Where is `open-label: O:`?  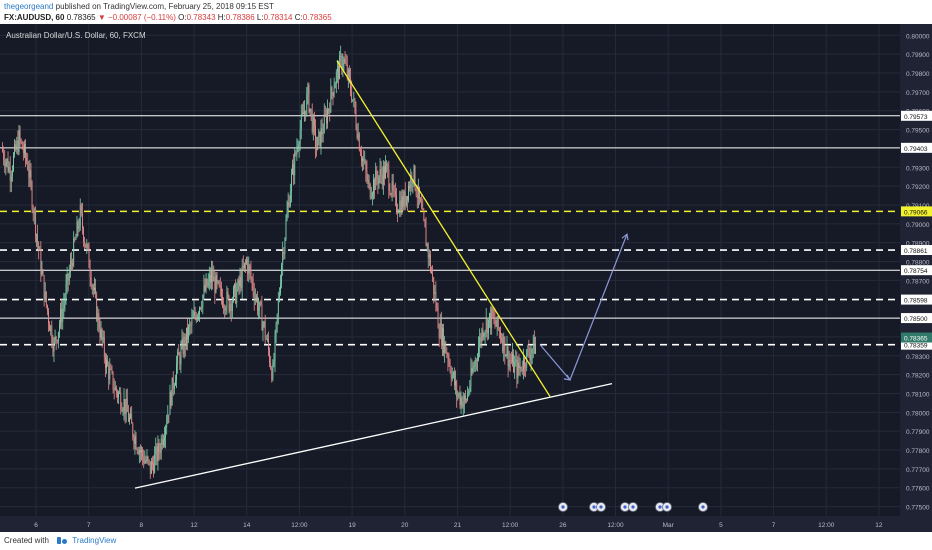
open-label: O: is located at coordinates (182, 17).